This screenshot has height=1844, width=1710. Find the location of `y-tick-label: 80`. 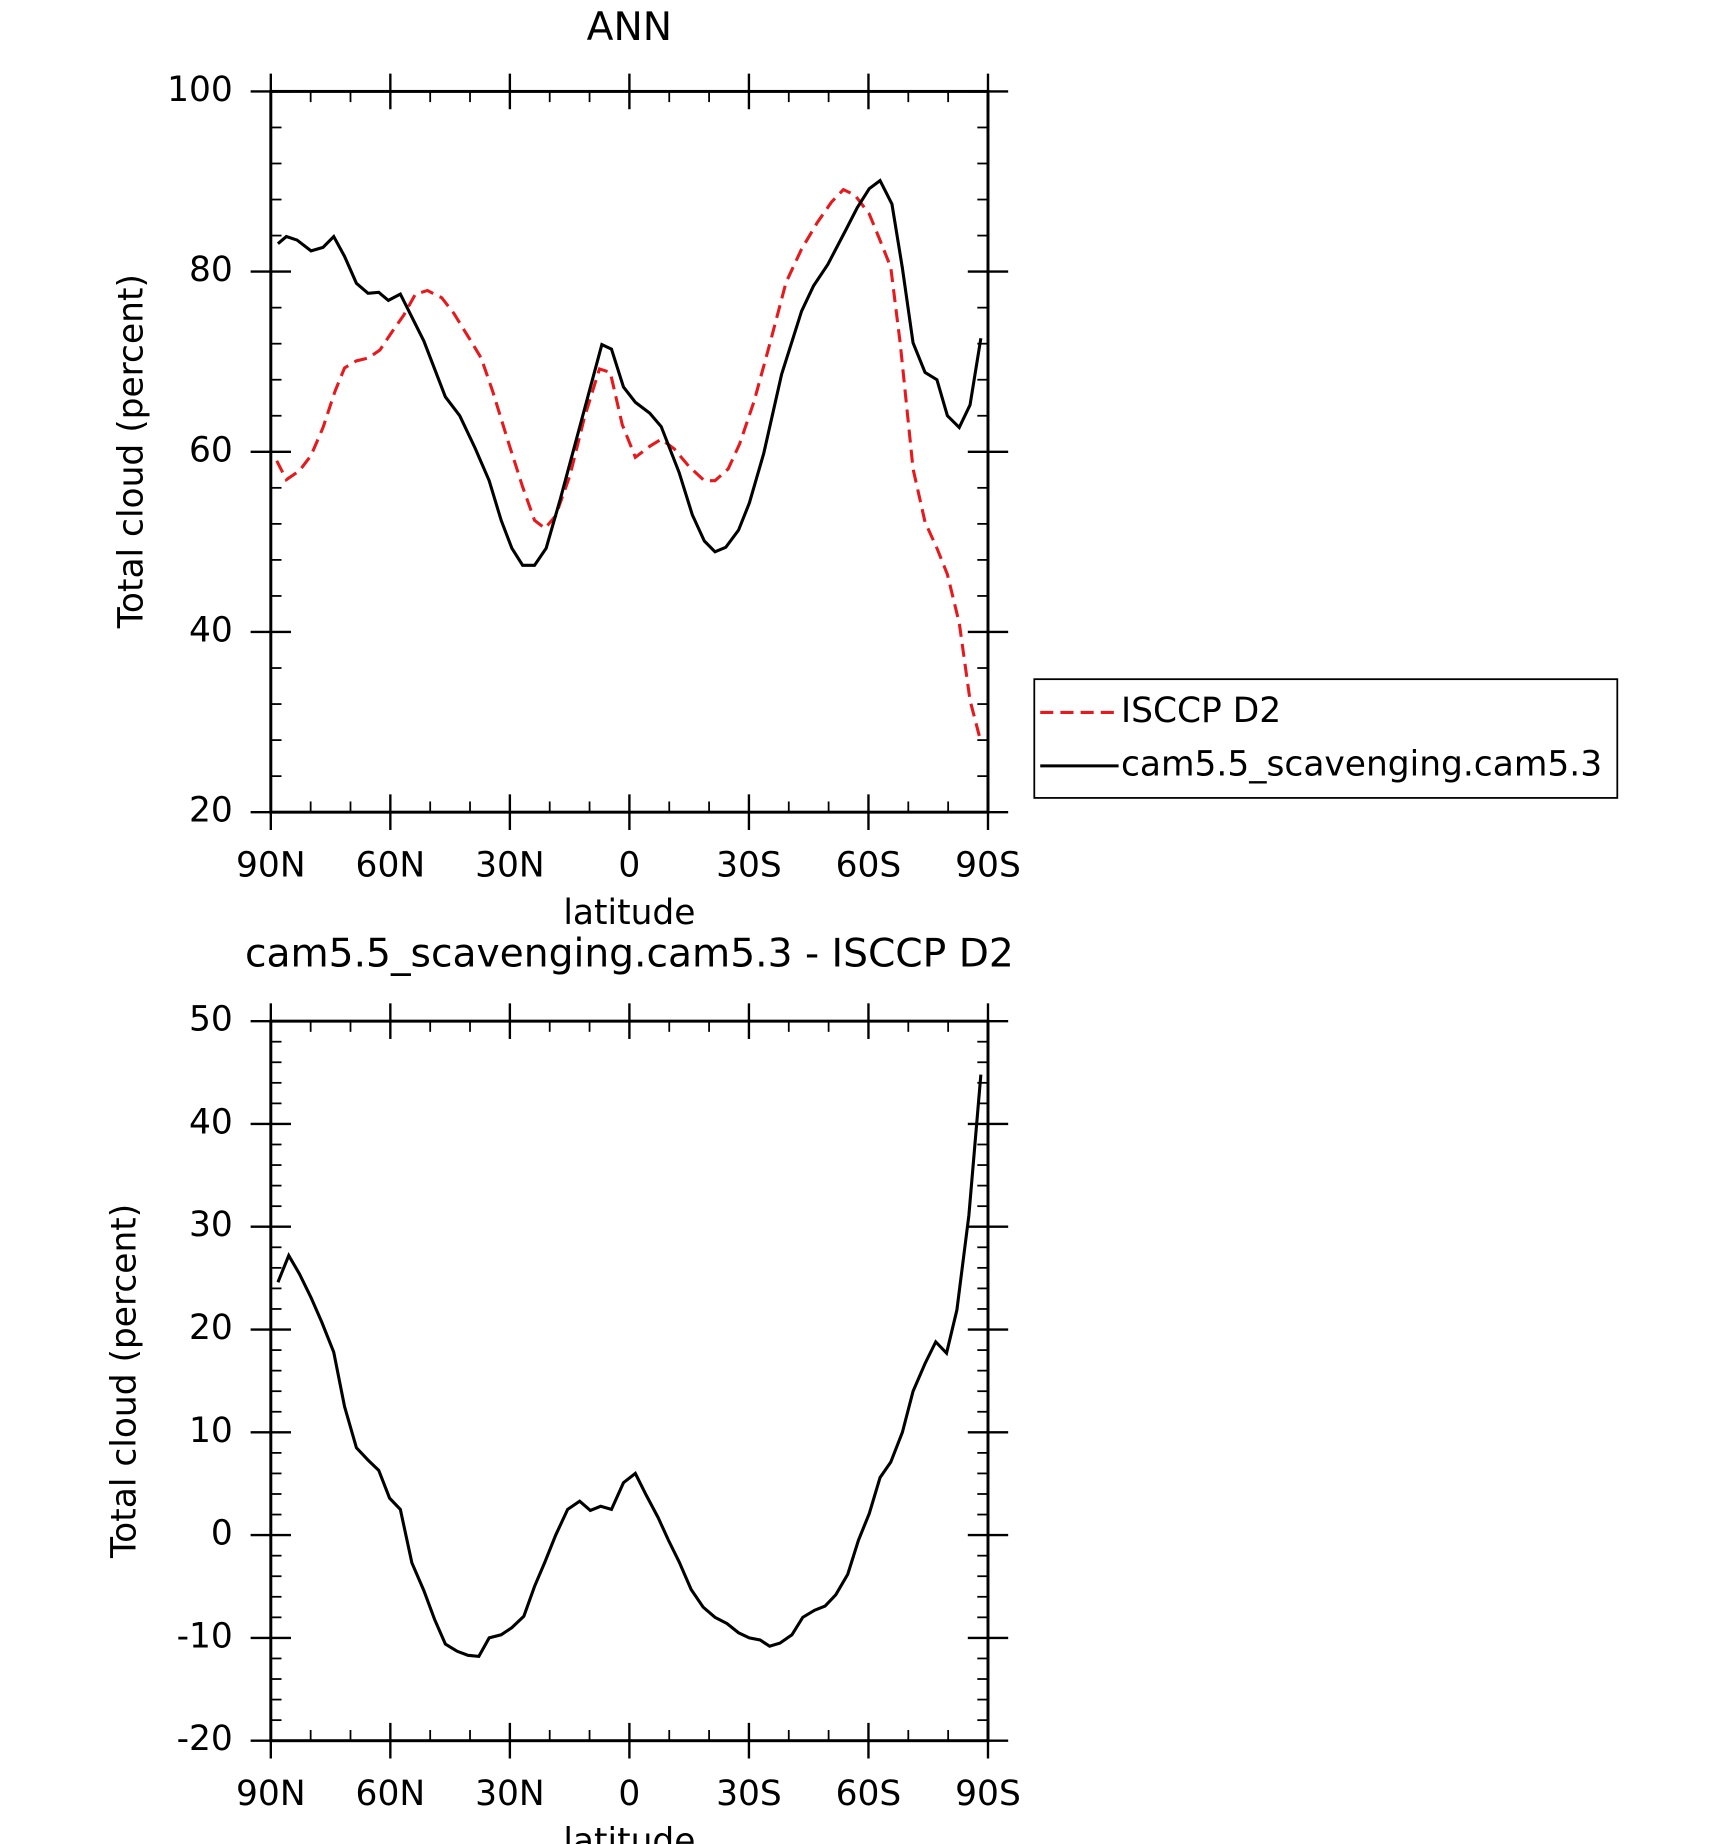

y-tick-label: 80 is located at coordinates (211, 270).